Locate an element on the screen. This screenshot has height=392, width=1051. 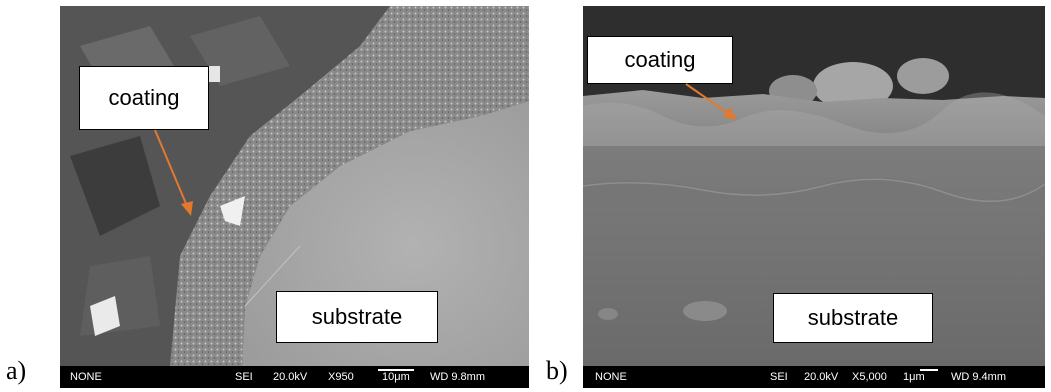
panel-b-letter: b) is located at coordinates (557, 370).